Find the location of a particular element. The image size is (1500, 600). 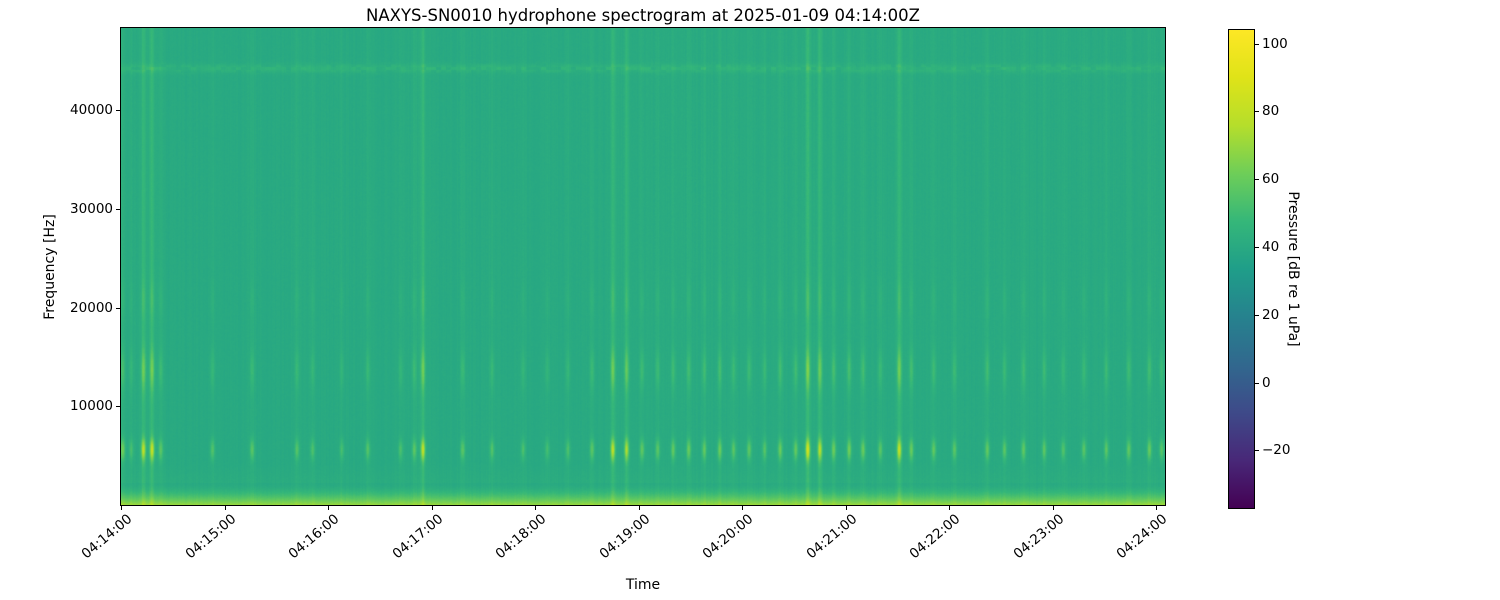

y-tick-label: 30000 is located at coordinates (91, 209).